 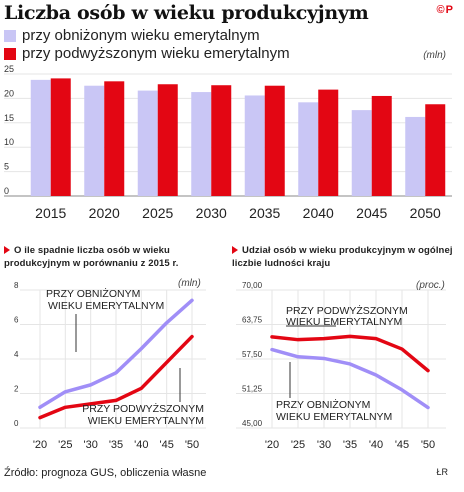 What do you see at coordinates (10, 53) in the screenshot?
I see `legend-swatch-red` at bounding box center [10, 53].